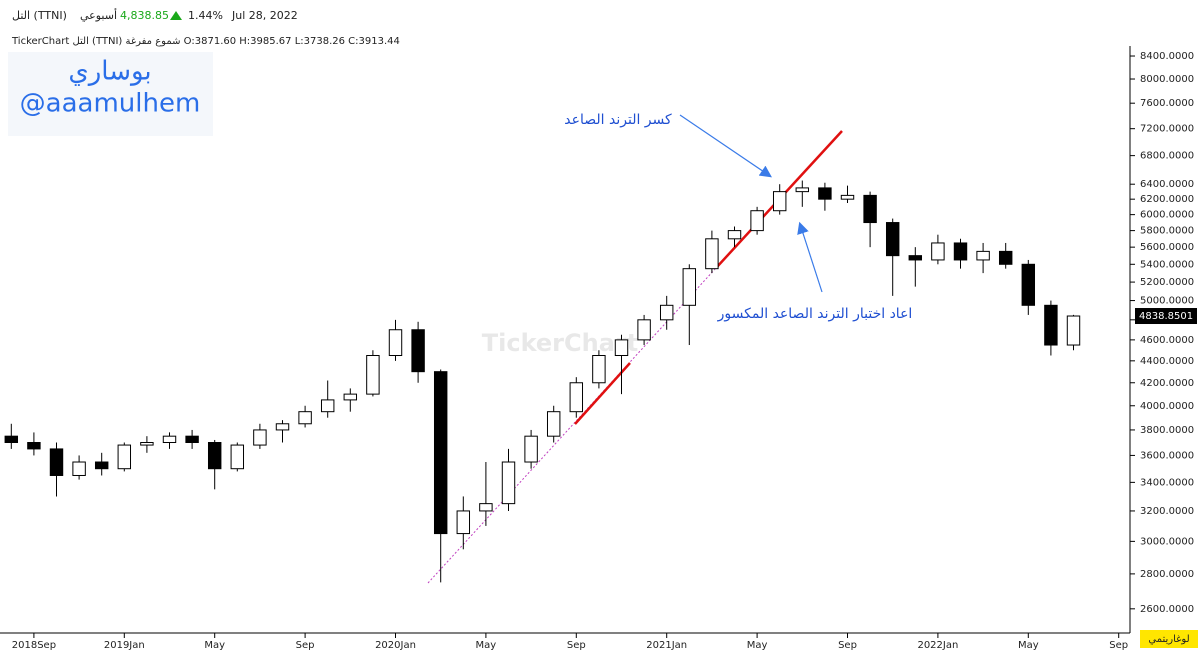 Image resolution: width=1200 pixels, height=653 pixels. Describe the element at coordinates (1167, 455) in the screenshot. I see `y-tick-label: 3600.0000` at that location.